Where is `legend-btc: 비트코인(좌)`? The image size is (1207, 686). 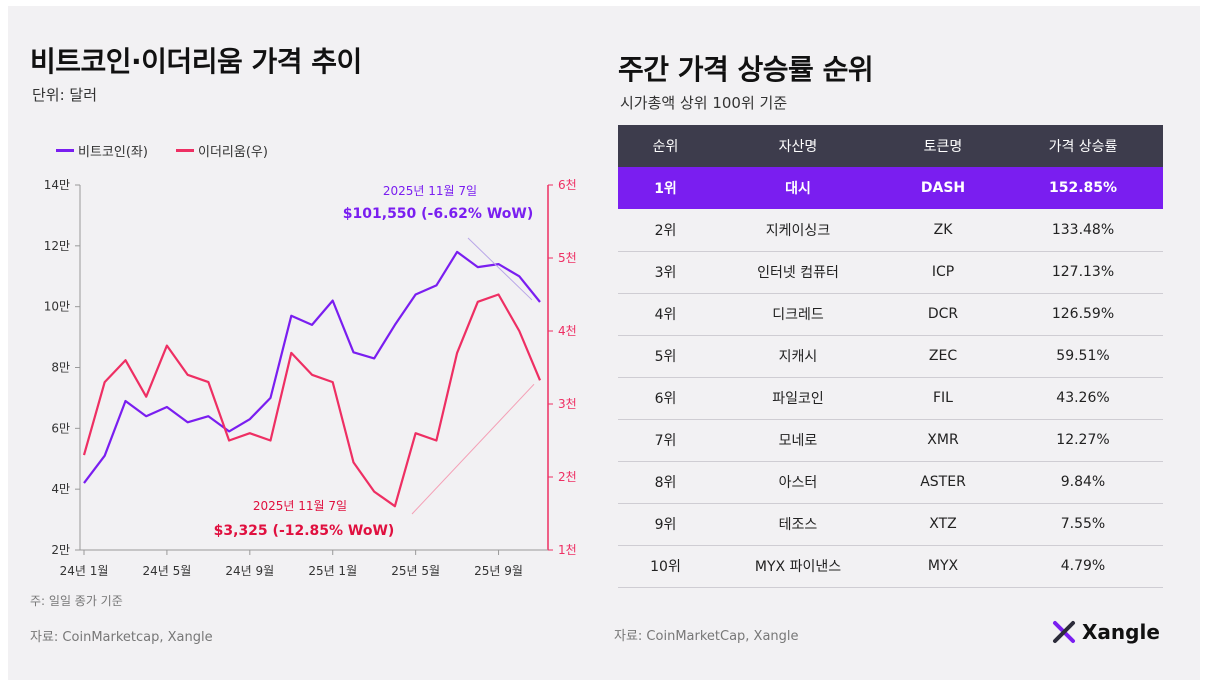
legend-btc: 비트코인(좌) is located at coordinates (102, 150).